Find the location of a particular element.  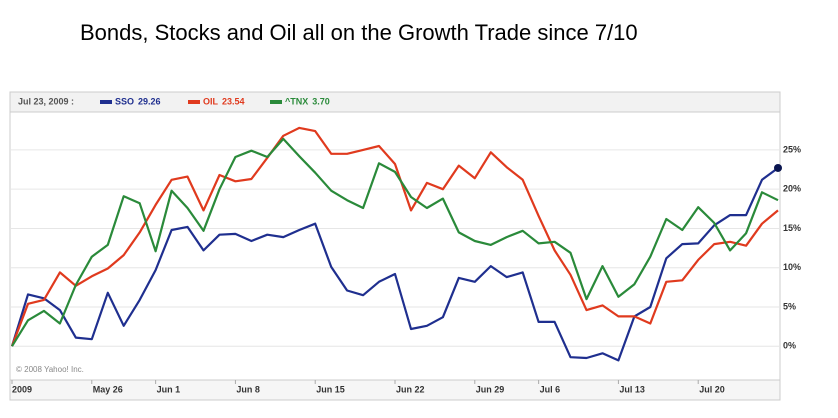

y-tick-label: 15% is located at coordinates (792, 228).